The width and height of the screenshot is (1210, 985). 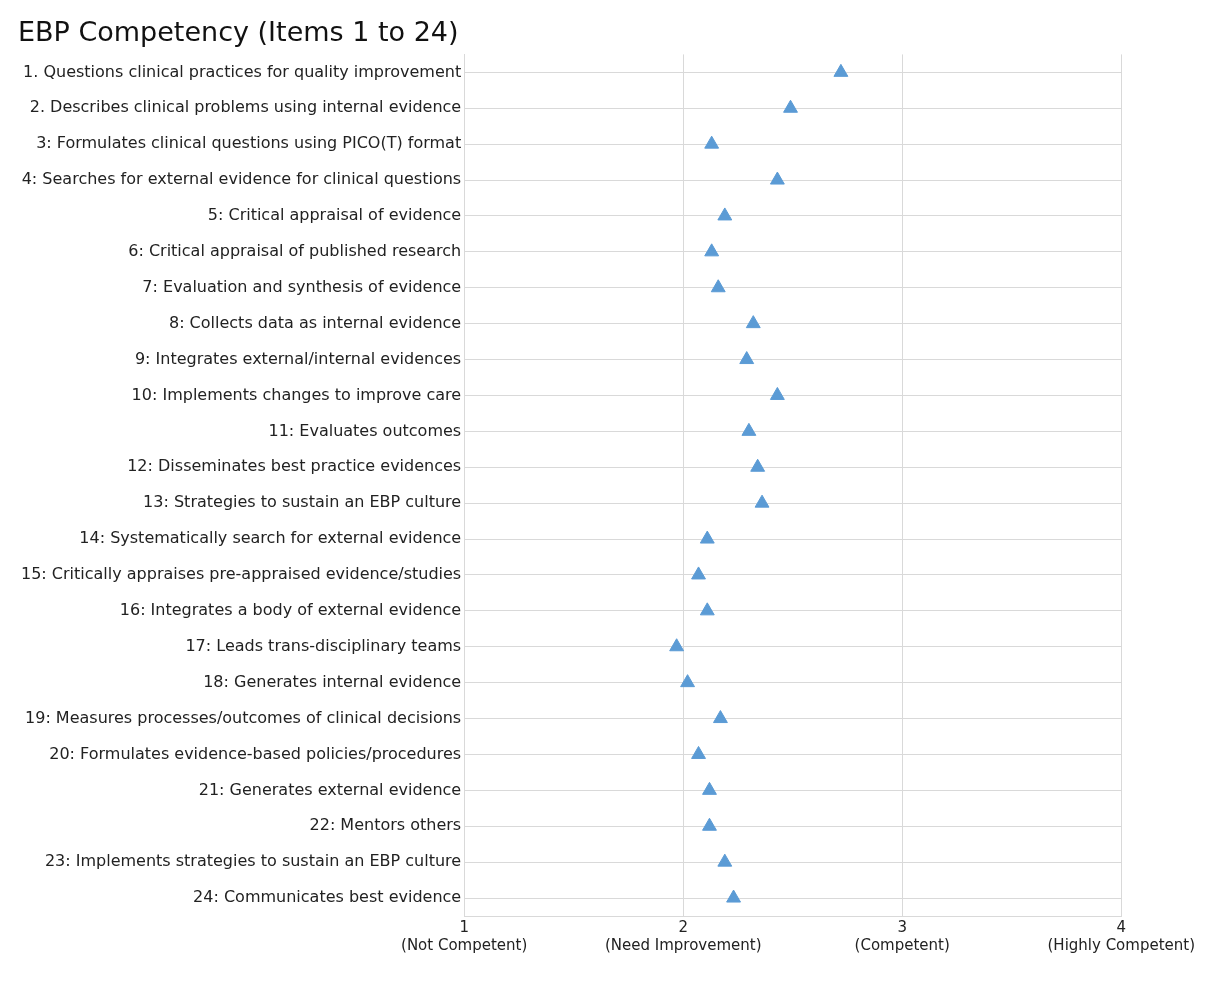 I want to click on y-tick-label: 20: Formulates evidence-based policies/procedures, so click(x=255, y=753).